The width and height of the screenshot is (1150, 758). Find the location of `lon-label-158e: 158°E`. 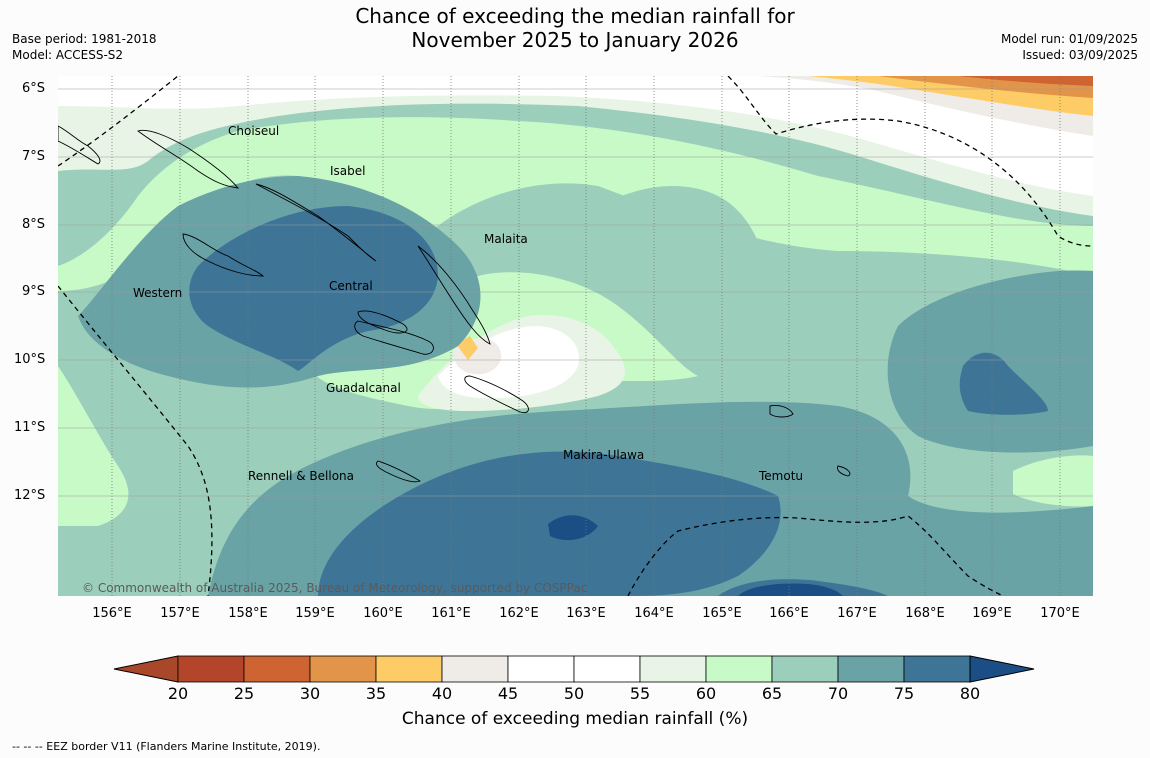

lon-label-158e: 158°E is located at coordinates (248, 613).